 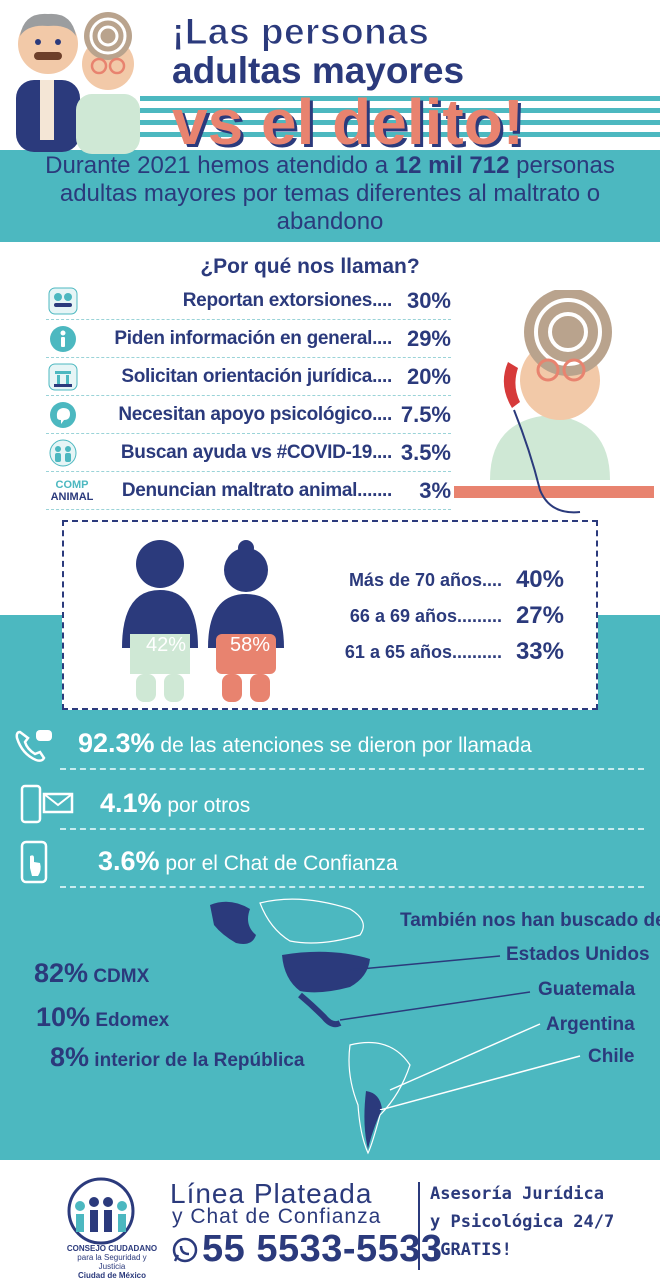 I want to click on origin-value: 82%, so click(x=61, y=973).